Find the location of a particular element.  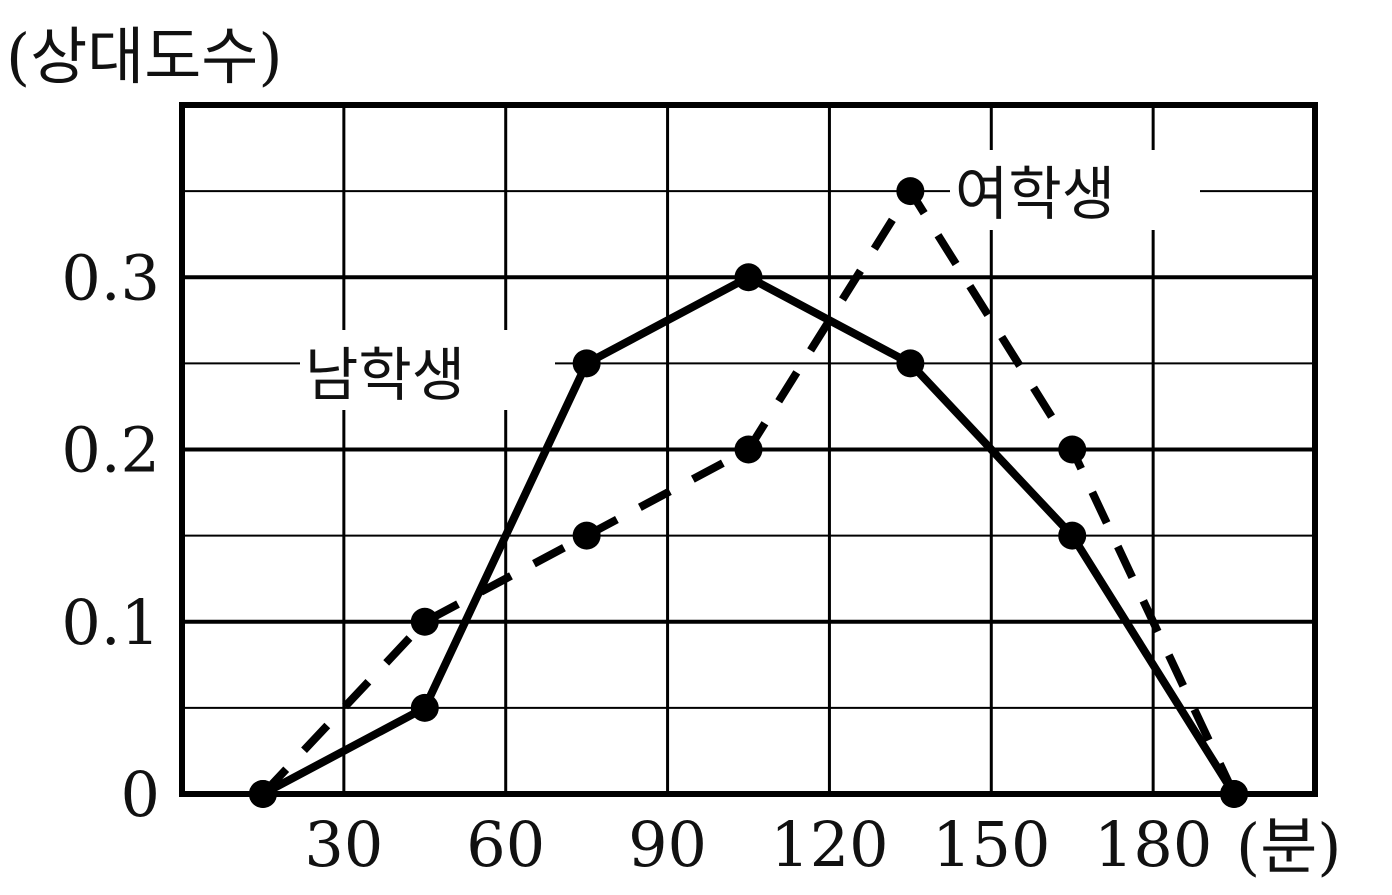

series-label-male: 남학생 is located at coordinates (385, 375).